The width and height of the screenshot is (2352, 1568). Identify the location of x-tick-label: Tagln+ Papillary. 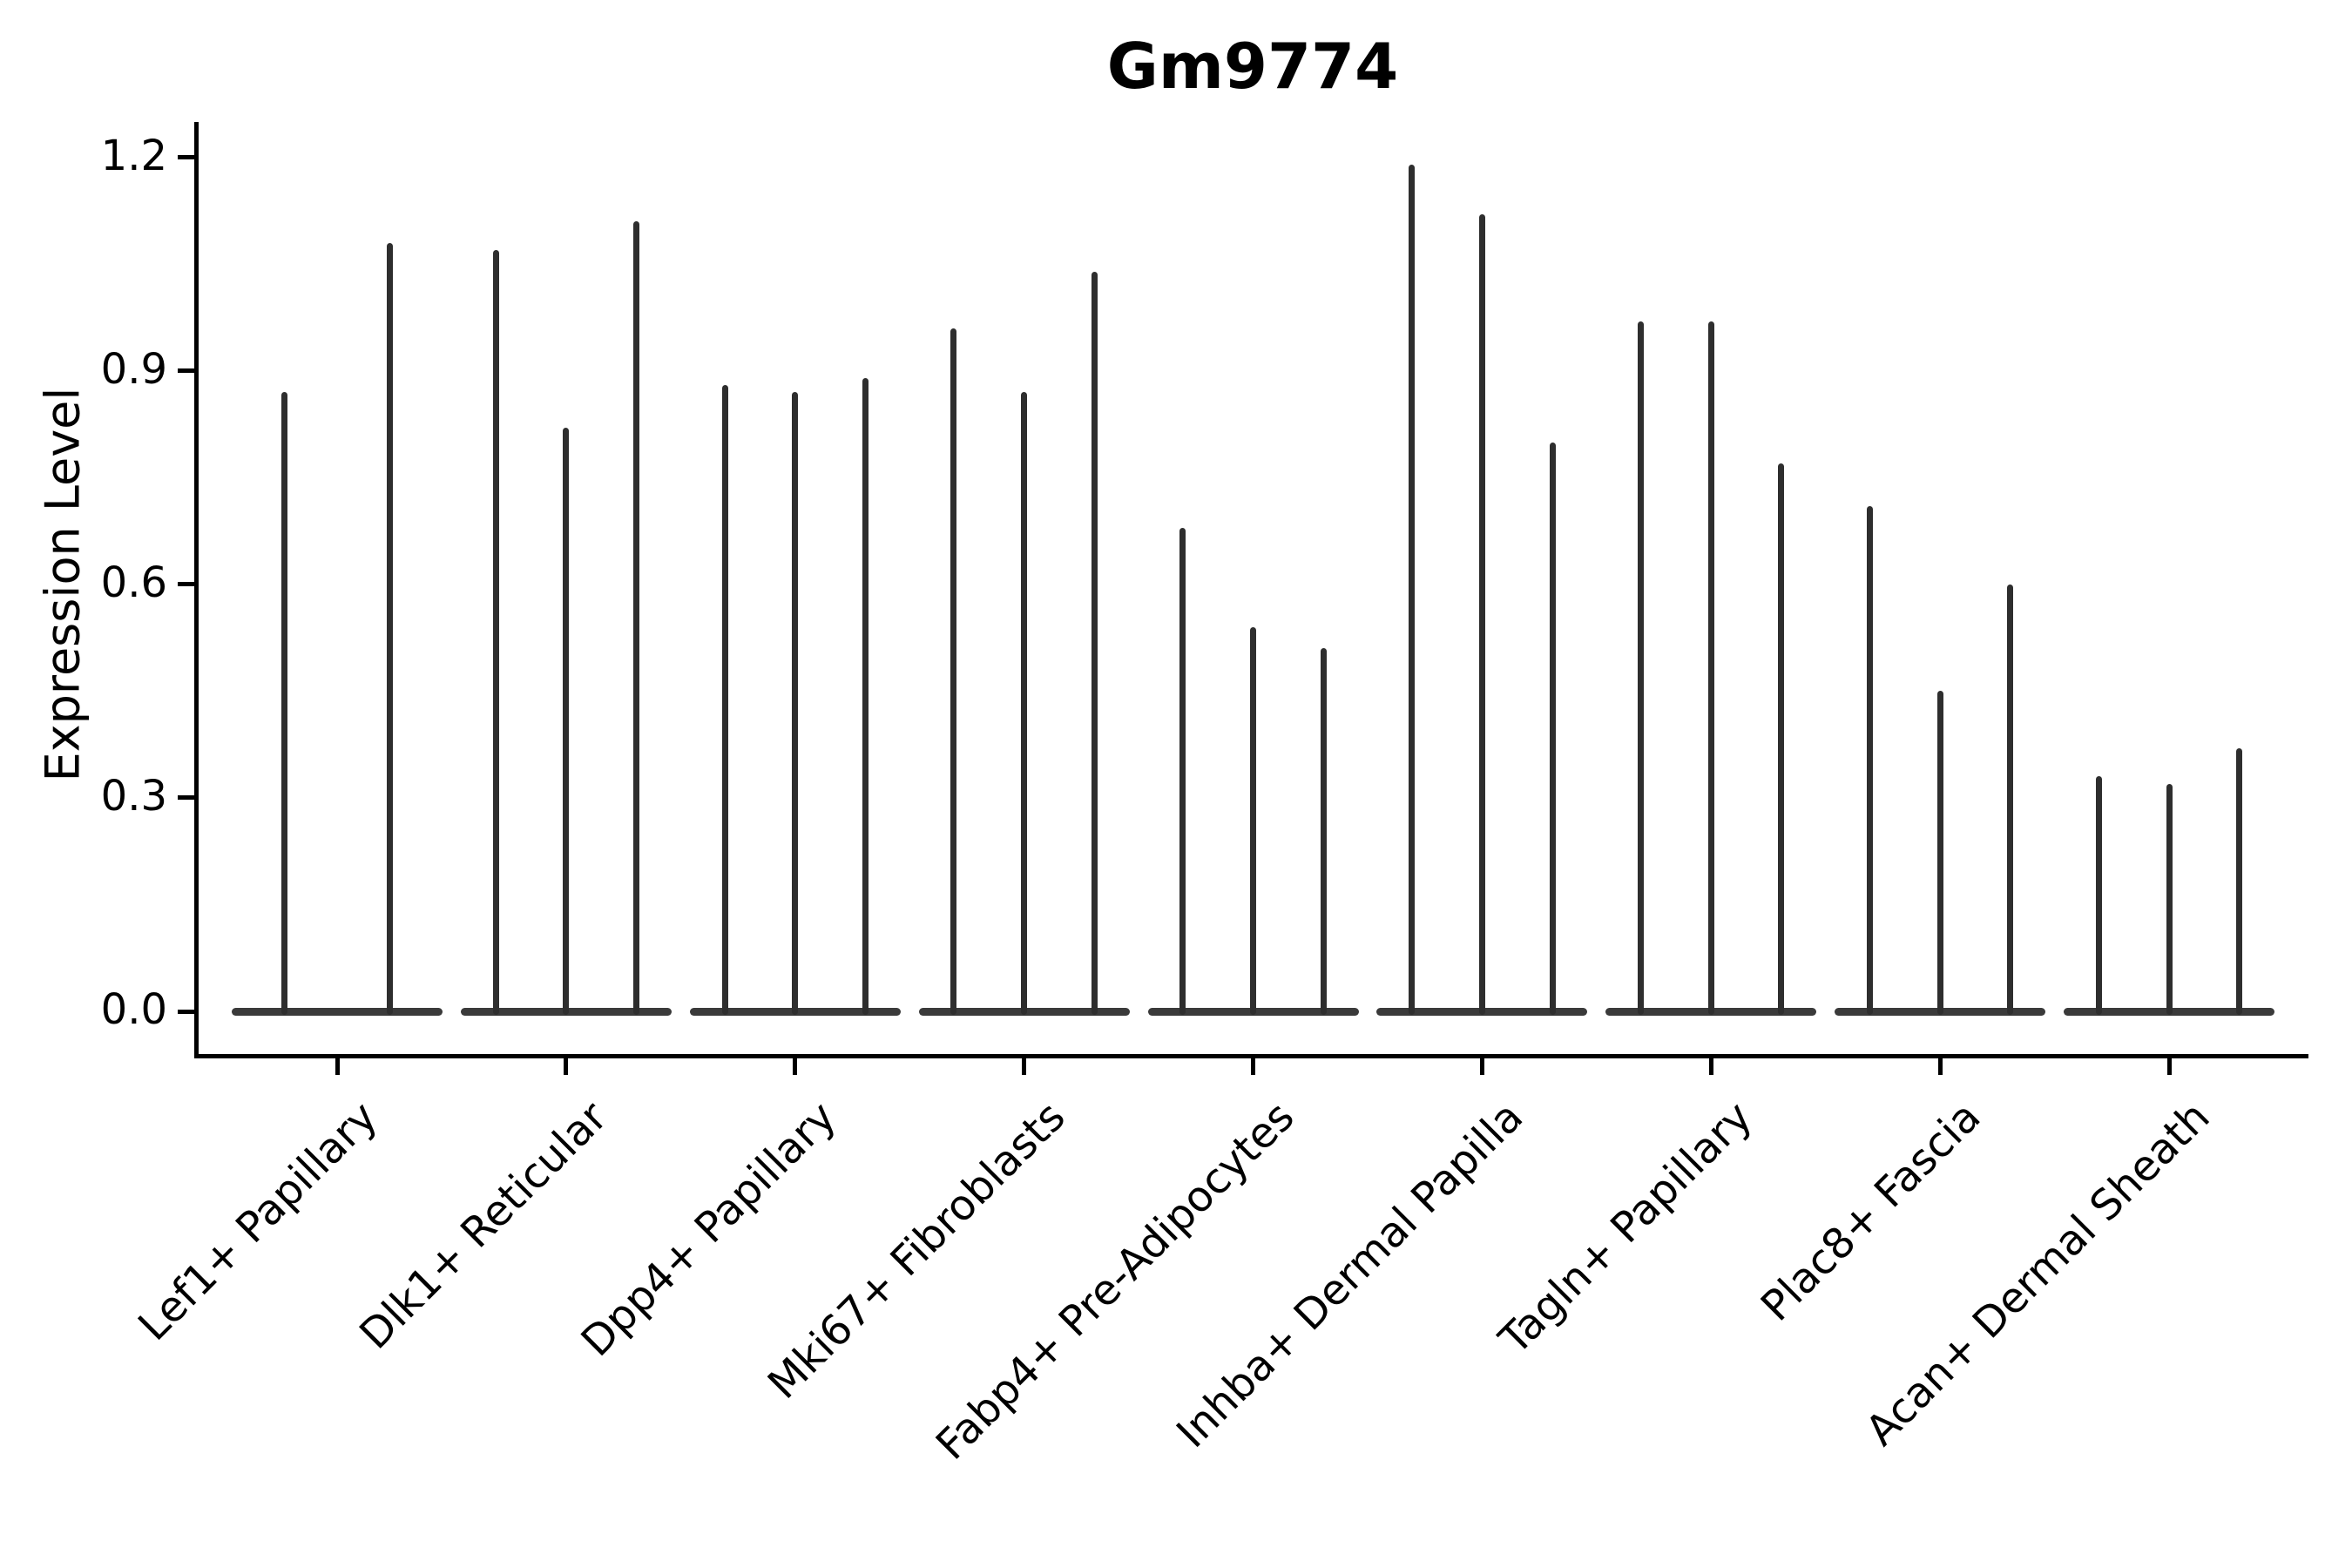
(1625, 1228).